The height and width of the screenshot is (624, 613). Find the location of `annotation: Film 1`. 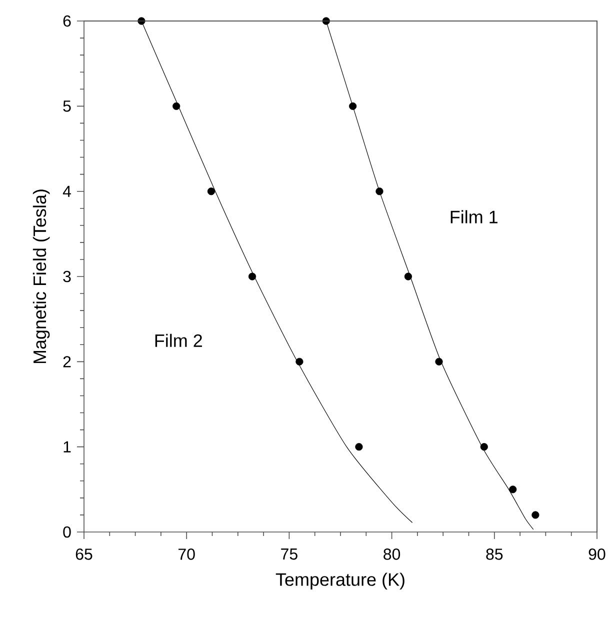

annotation: Film 1 is located at coordinates (474, 217).